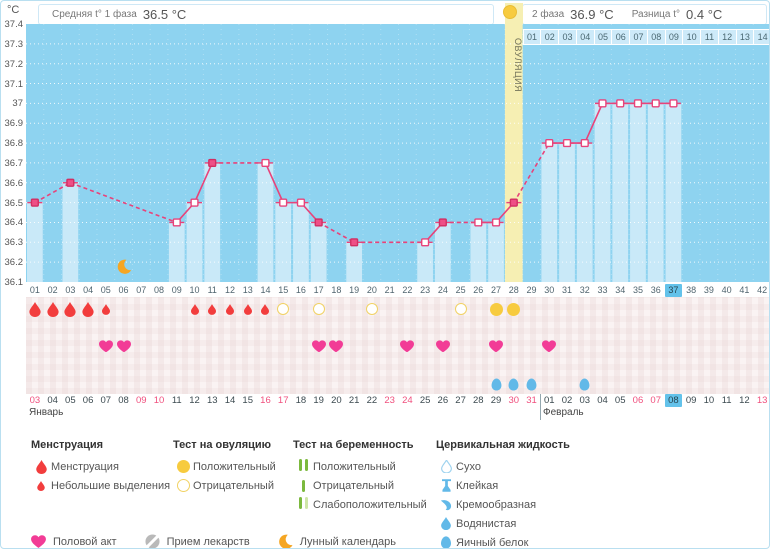 The height and width of the screenshot is (549, 770). Describe the element at coordinates (141, 290) in the screenshot. I see `cycle-day-07: 07` at that location.